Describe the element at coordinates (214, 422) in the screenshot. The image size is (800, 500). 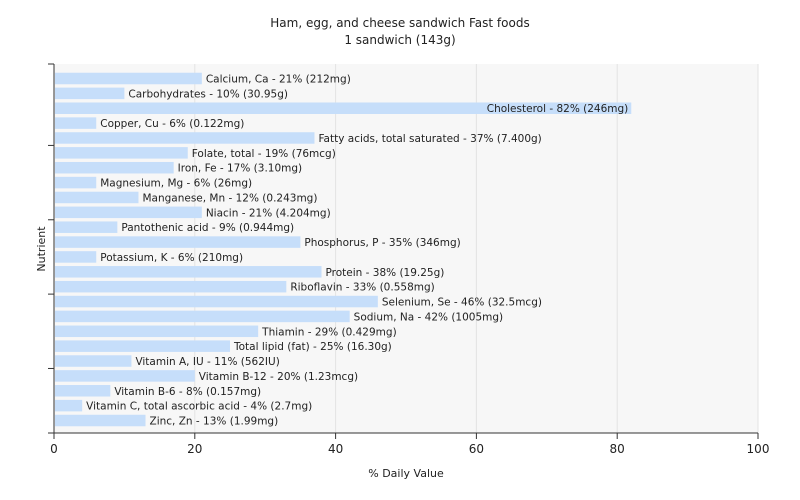
I see `bar-label: Zinc, Zn - 13% (1.99mg)` at that location.